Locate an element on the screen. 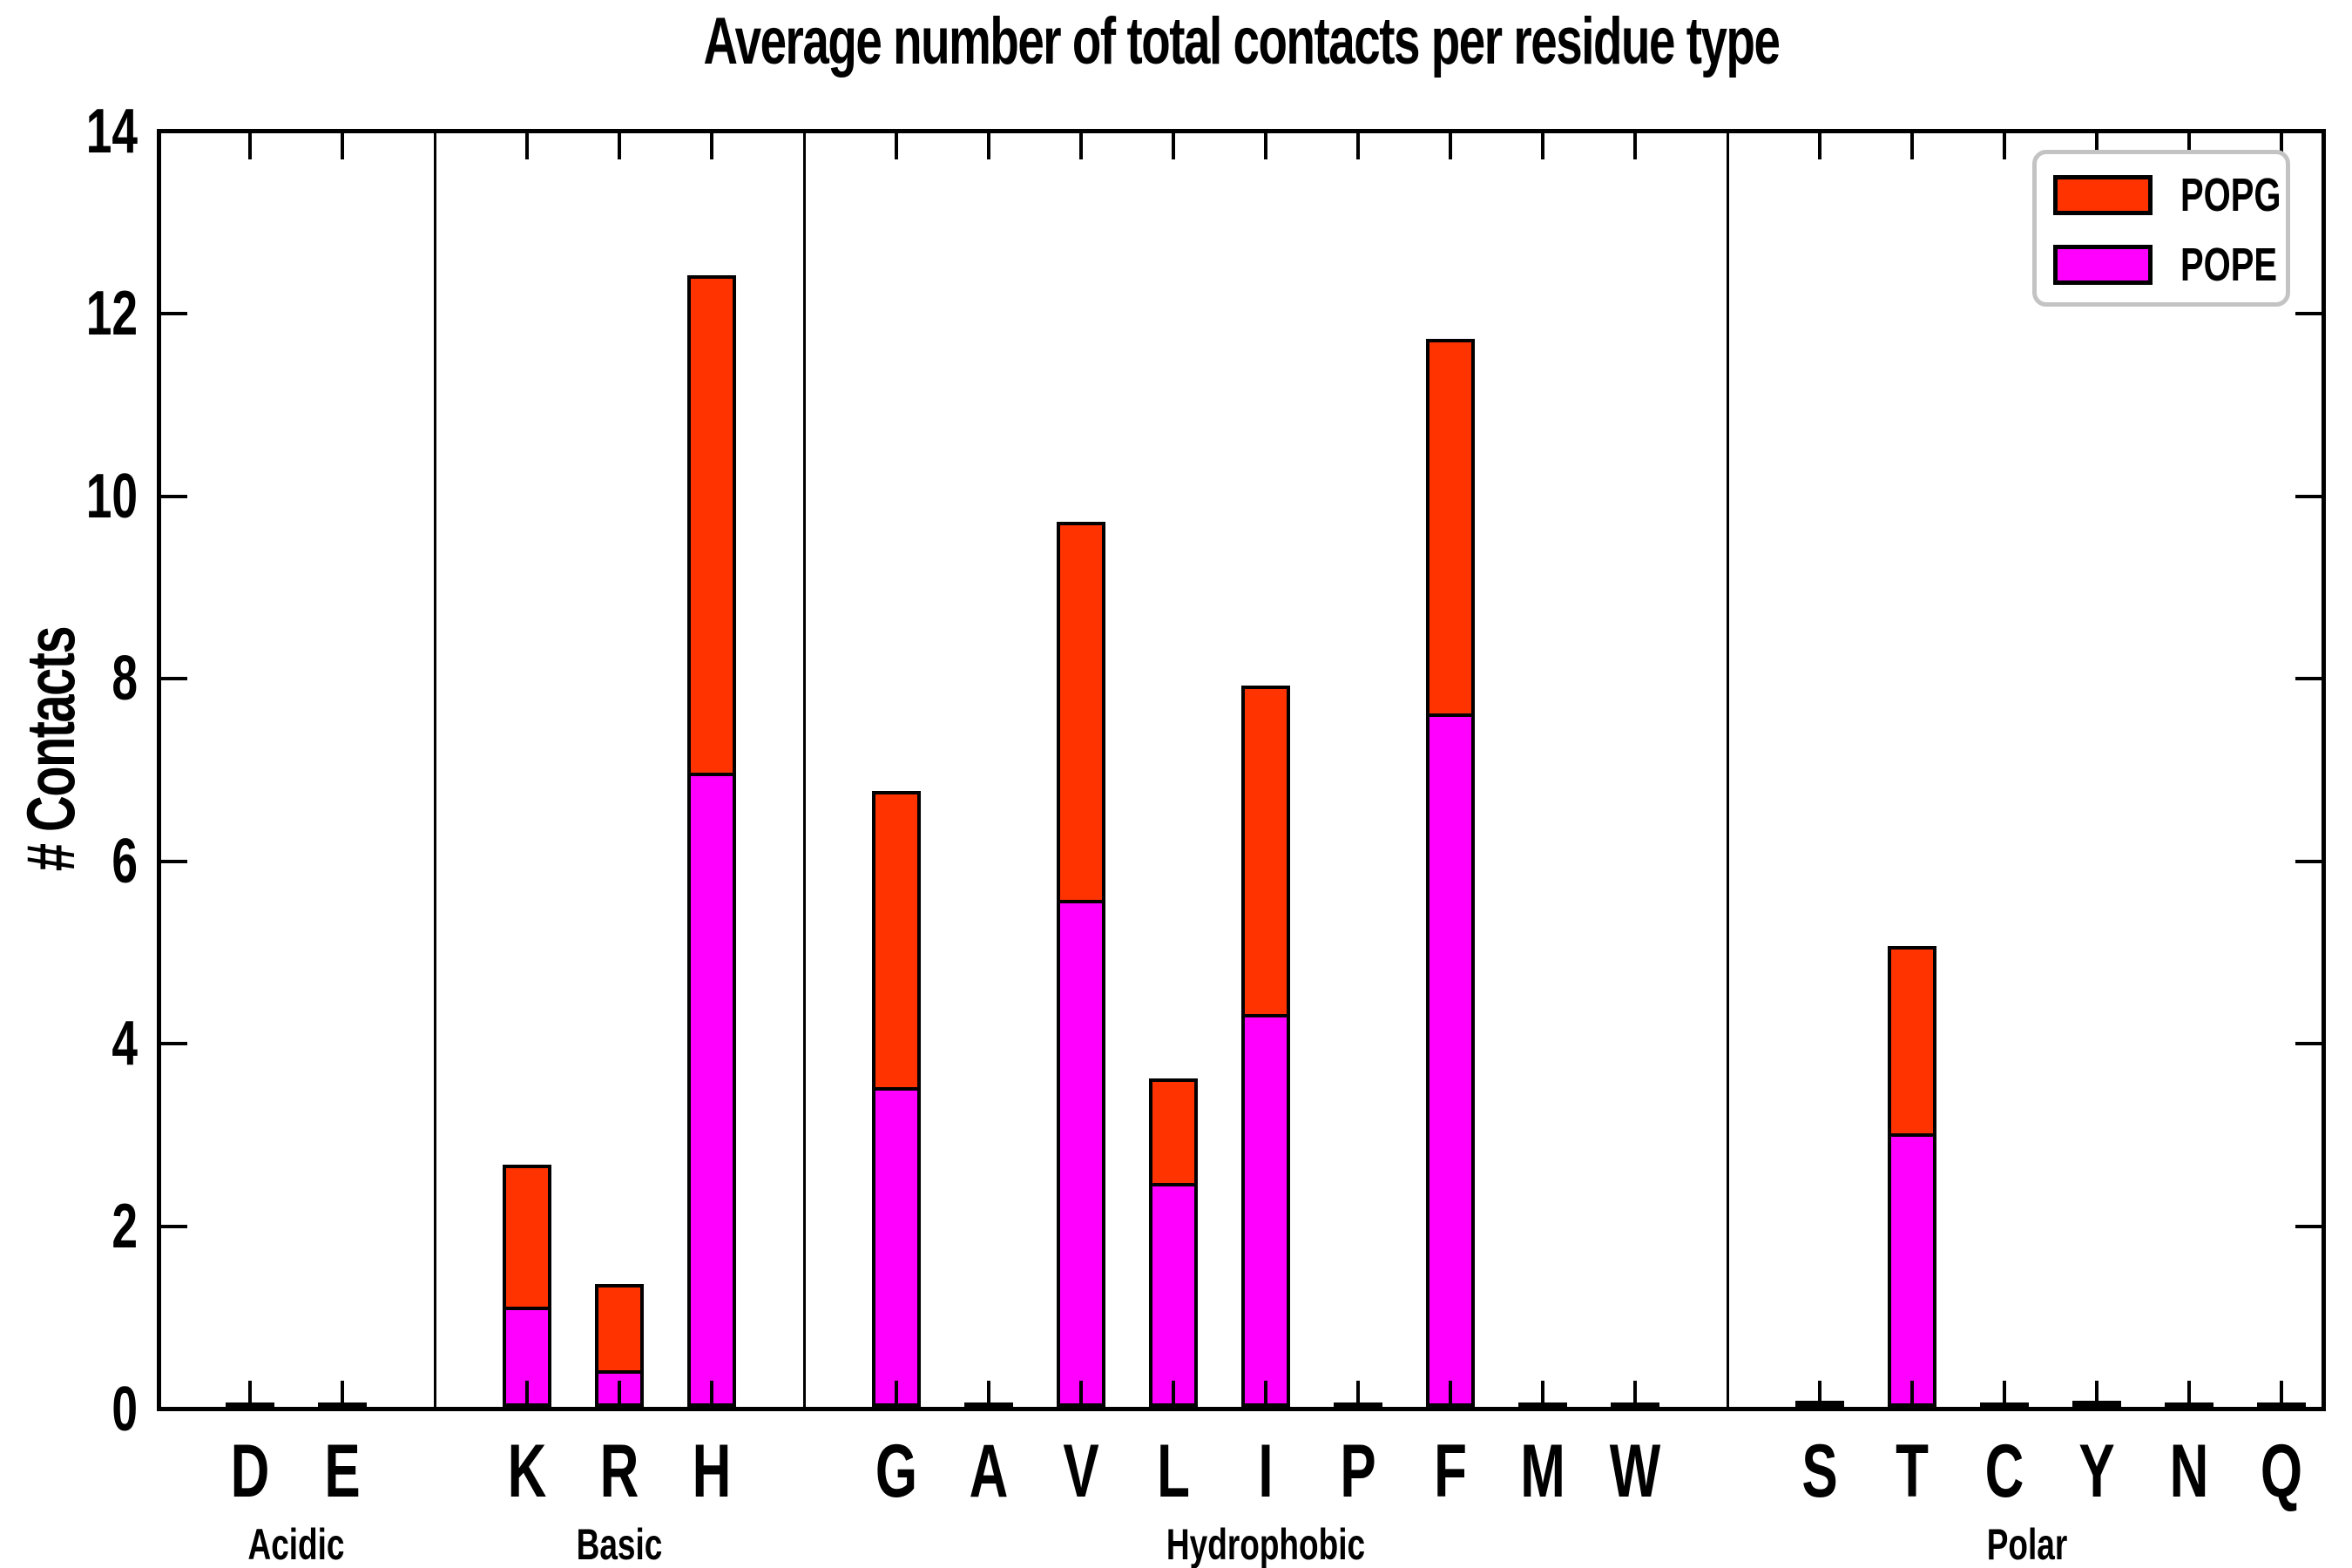  bar-T is located at coordinates (1912, 1176).